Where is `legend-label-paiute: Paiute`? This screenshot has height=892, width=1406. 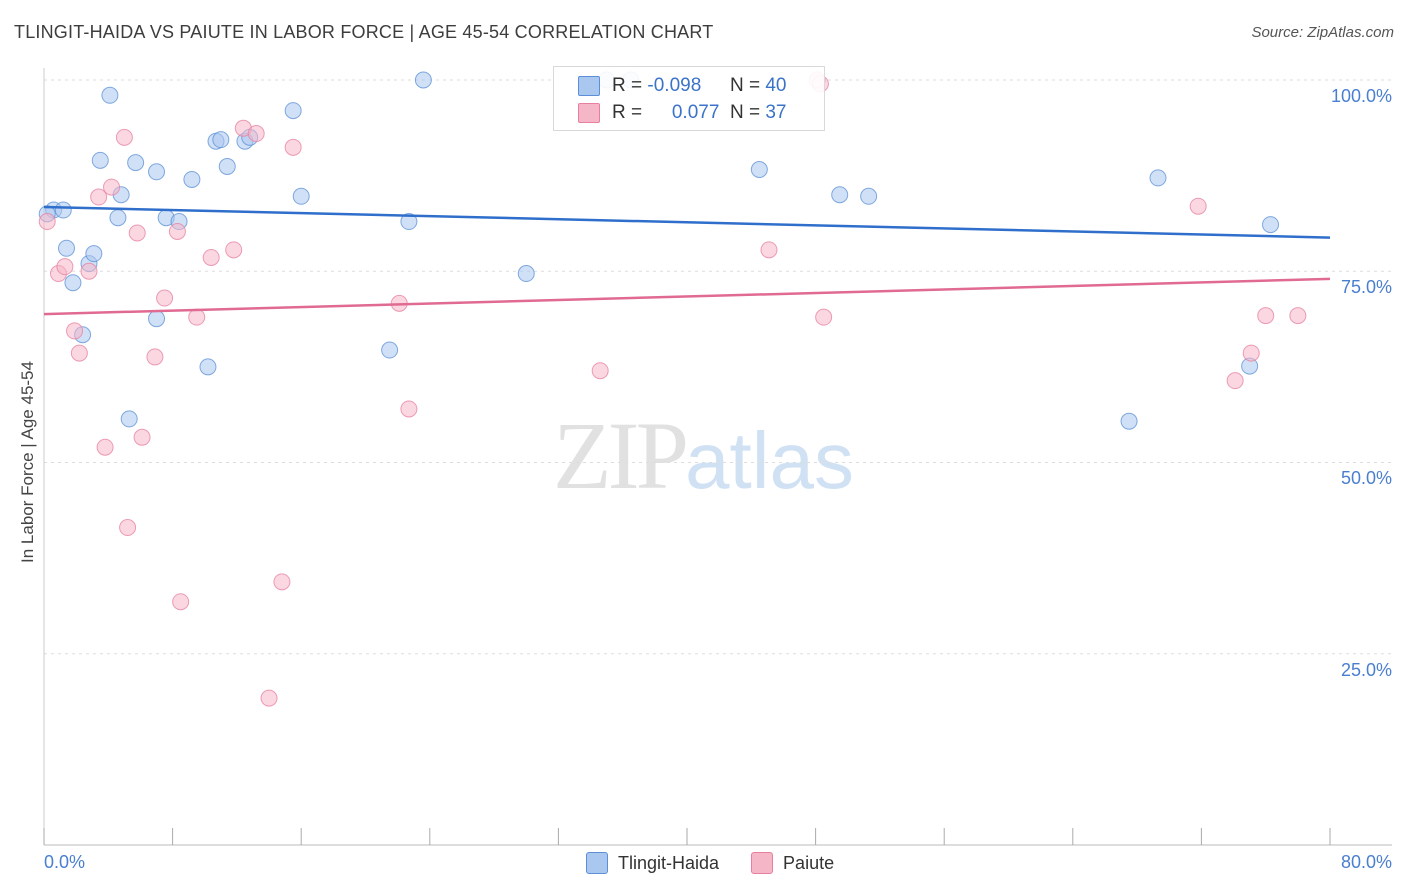
legend-label-paiute: Paiute is located at coordinates (809, 862).